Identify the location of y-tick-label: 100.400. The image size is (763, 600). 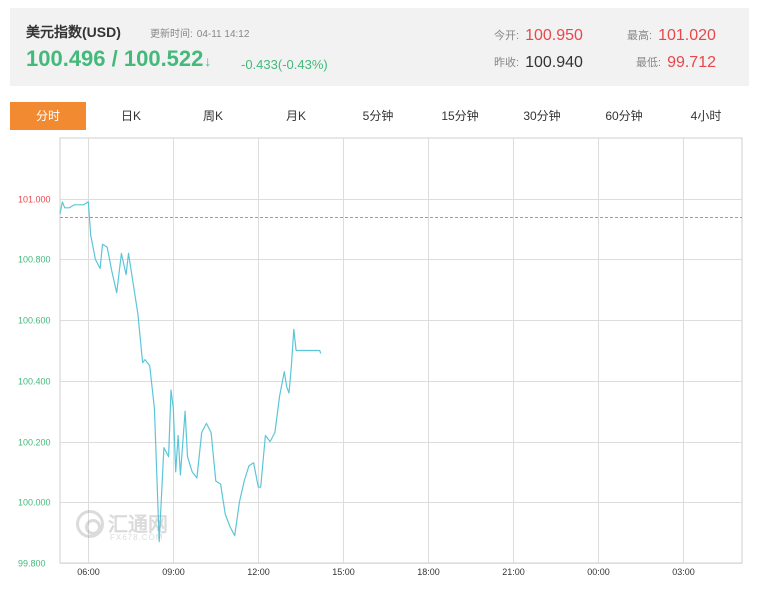
(34, 382).